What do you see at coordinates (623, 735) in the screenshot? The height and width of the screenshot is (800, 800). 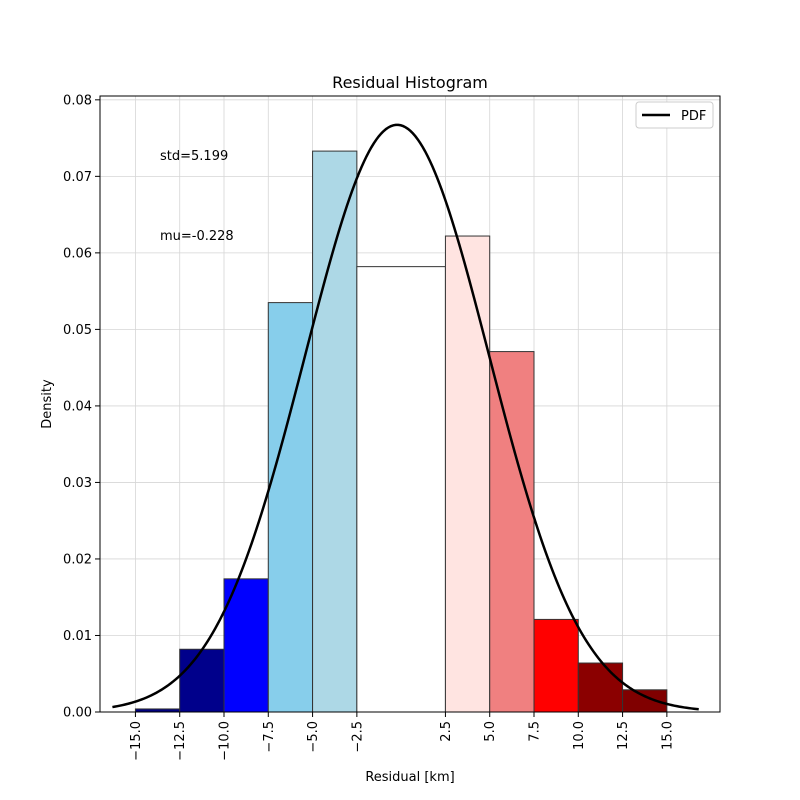 I see `x-tick-label: 12.5` at bounding box center [623, 735].